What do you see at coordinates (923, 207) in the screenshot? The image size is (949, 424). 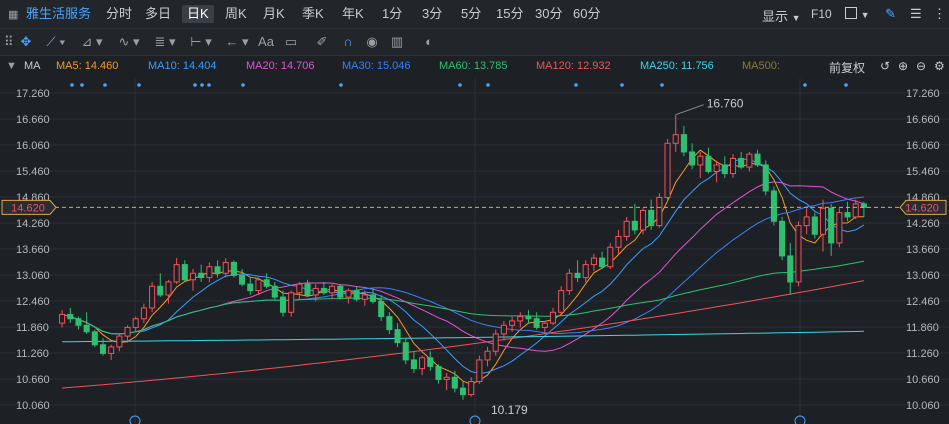 I see `current-price-tag-right` at bounding box center [923, 207].